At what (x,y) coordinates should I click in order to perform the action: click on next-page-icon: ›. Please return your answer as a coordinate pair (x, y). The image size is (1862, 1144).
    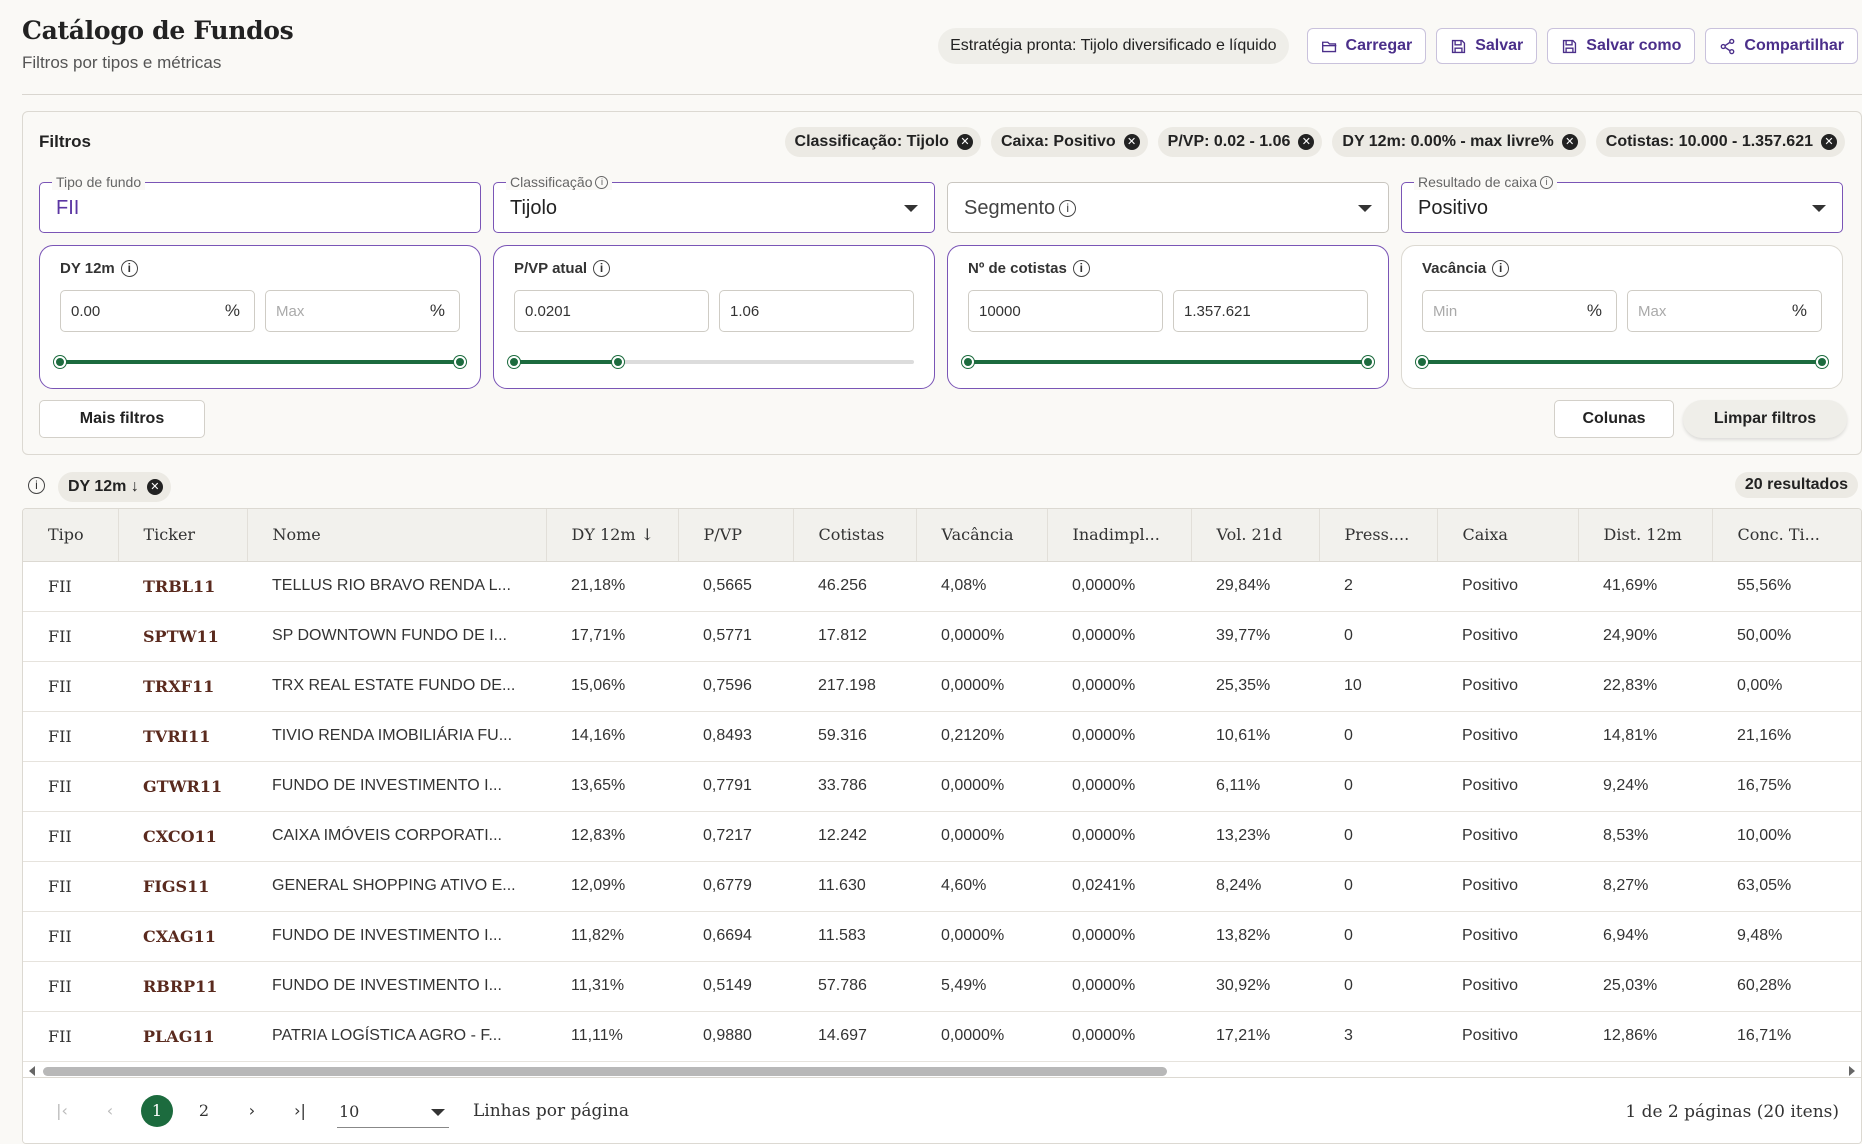
    Looking at the image, I should click on (252, 1110).